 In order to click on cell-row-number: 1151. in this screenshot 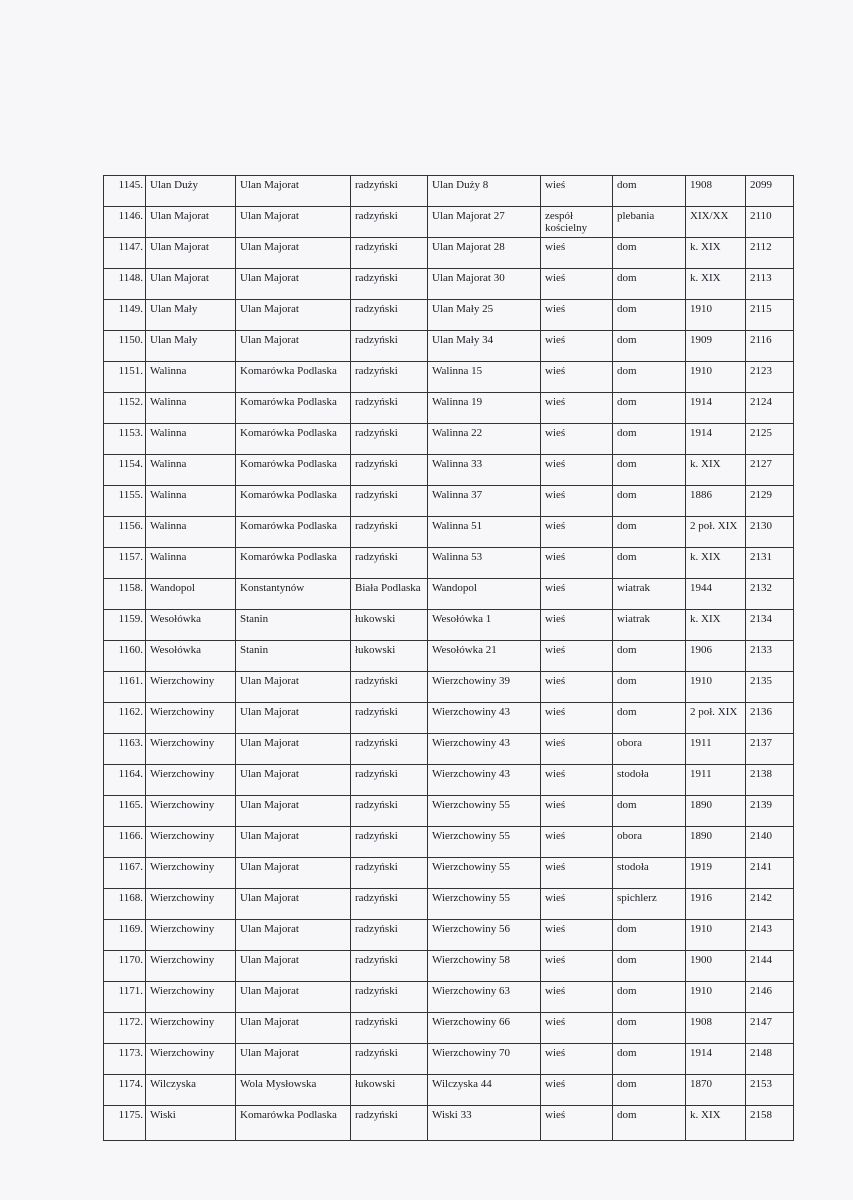, I will do `click(124, 377)`.